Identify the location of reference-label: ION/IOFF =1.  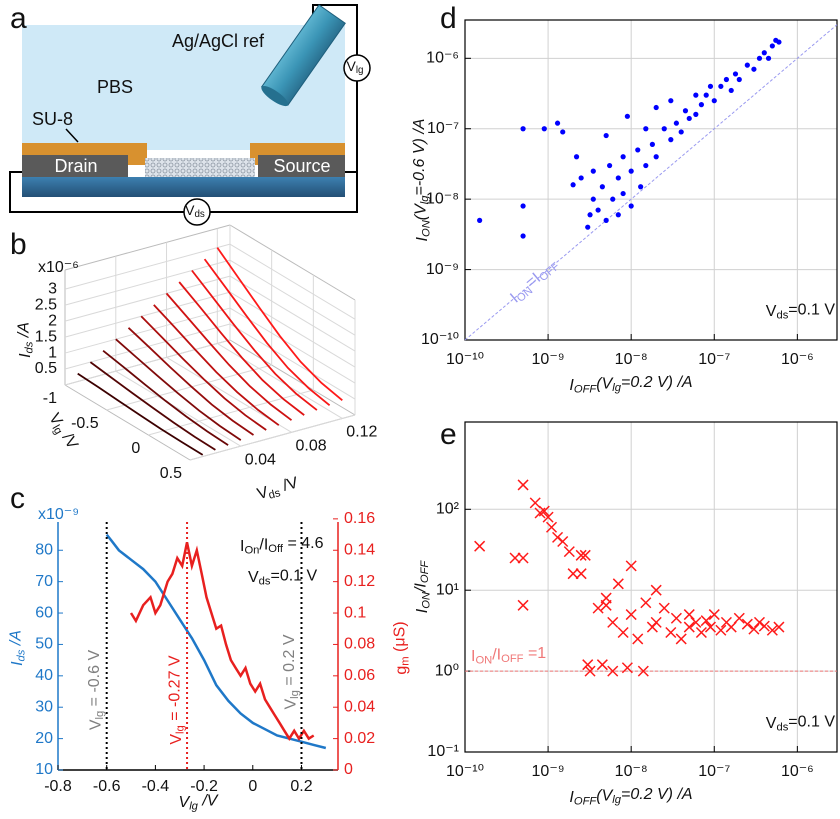
(508, 655).